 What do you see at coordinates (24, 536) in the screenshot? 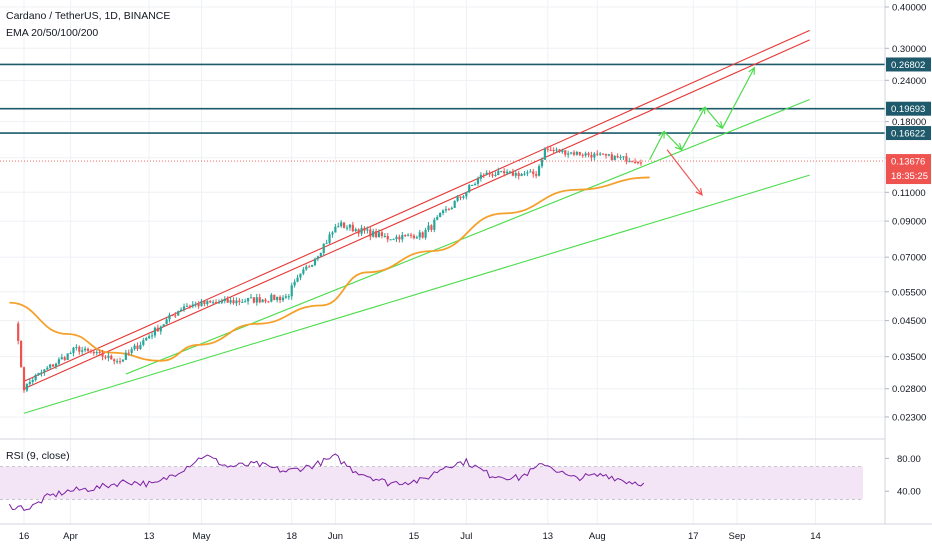
I see `time-tick-label: 16` at bounding box center [24, 536].